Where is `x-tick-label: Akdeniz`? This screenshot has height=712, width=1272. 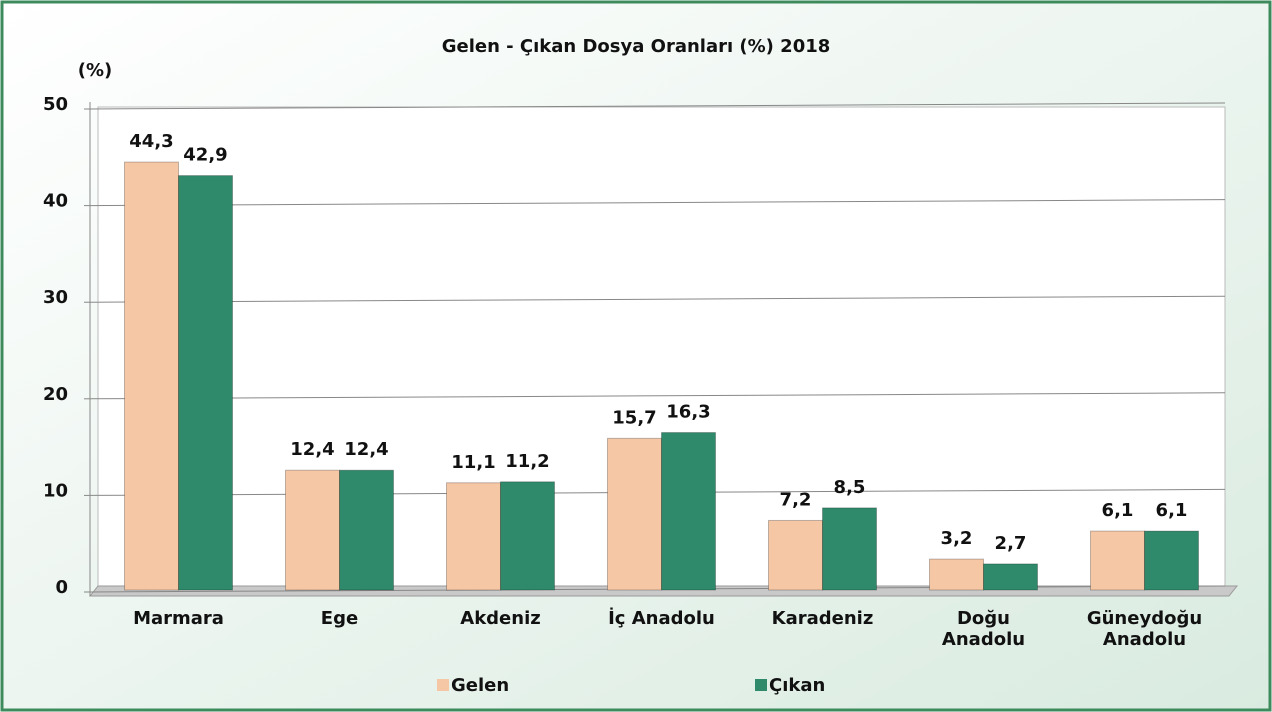 x-tick-label: Akdeniz is located at coordinates (500, 618).